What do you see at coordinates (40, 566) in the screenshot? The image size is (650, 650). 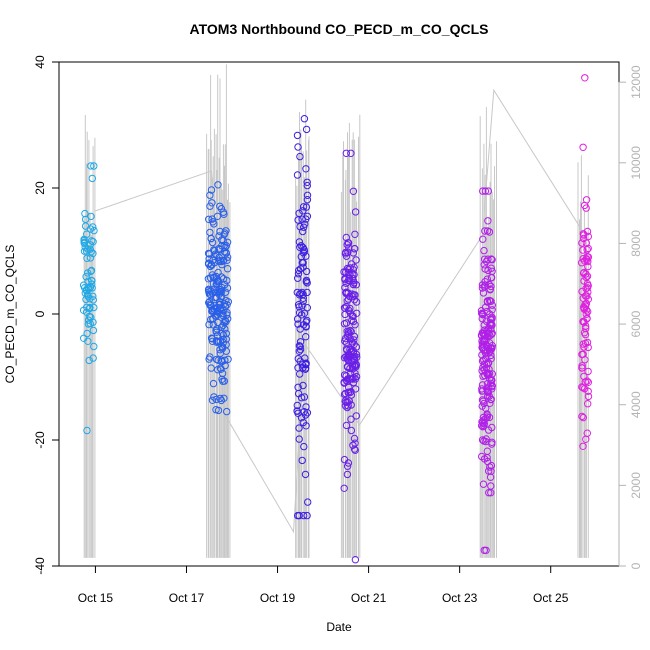 I see `y-tick-label: -40` at bounding box center [40, 566].